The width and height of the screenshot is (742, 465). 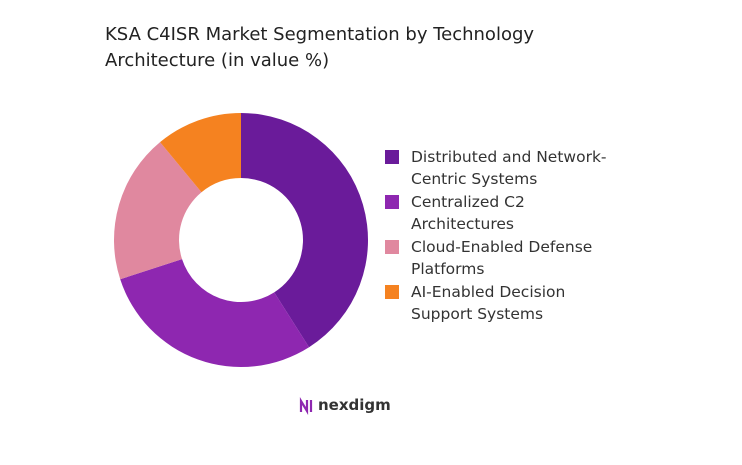 What do you see at coordinates (509, 168) in the screenshot?
I see `legend-label: Distributed and Network-Centric Systems` at bounding box center [509, 168].